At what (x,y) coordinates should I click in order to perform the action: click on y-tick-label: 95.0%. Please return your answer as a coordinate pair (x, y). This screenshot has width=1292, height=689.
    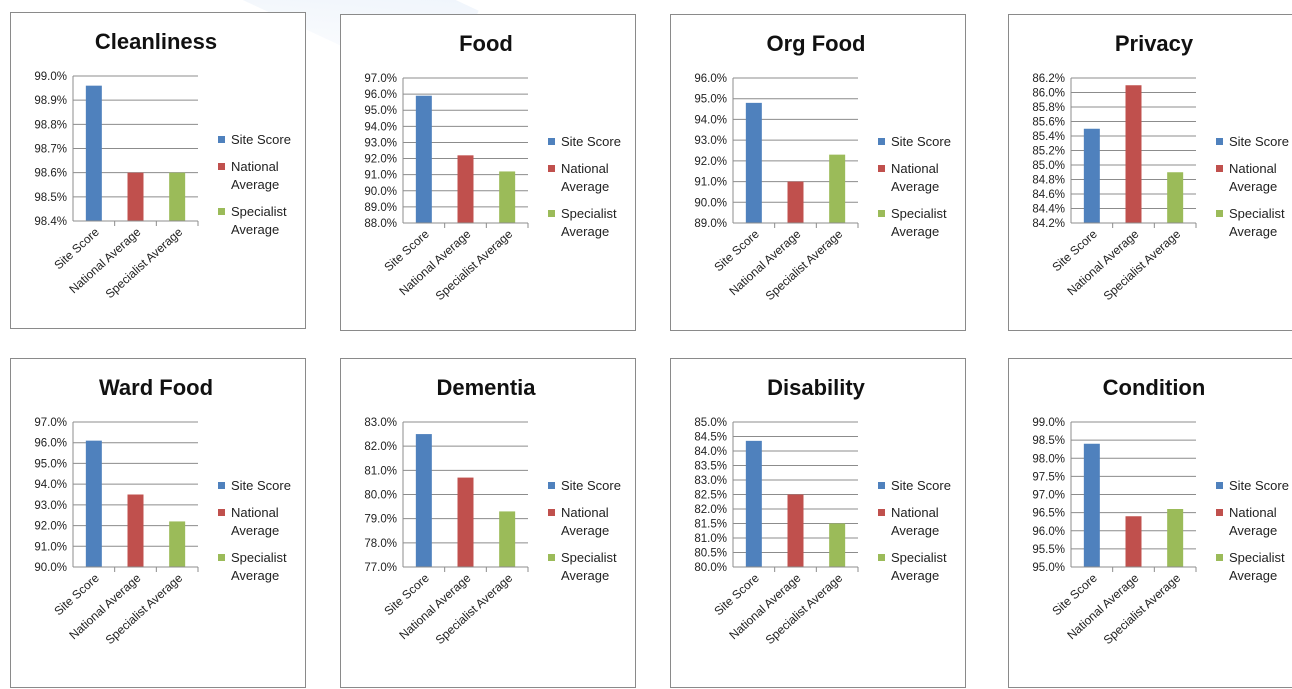
    Looking at the image, I should click on (50, 464).